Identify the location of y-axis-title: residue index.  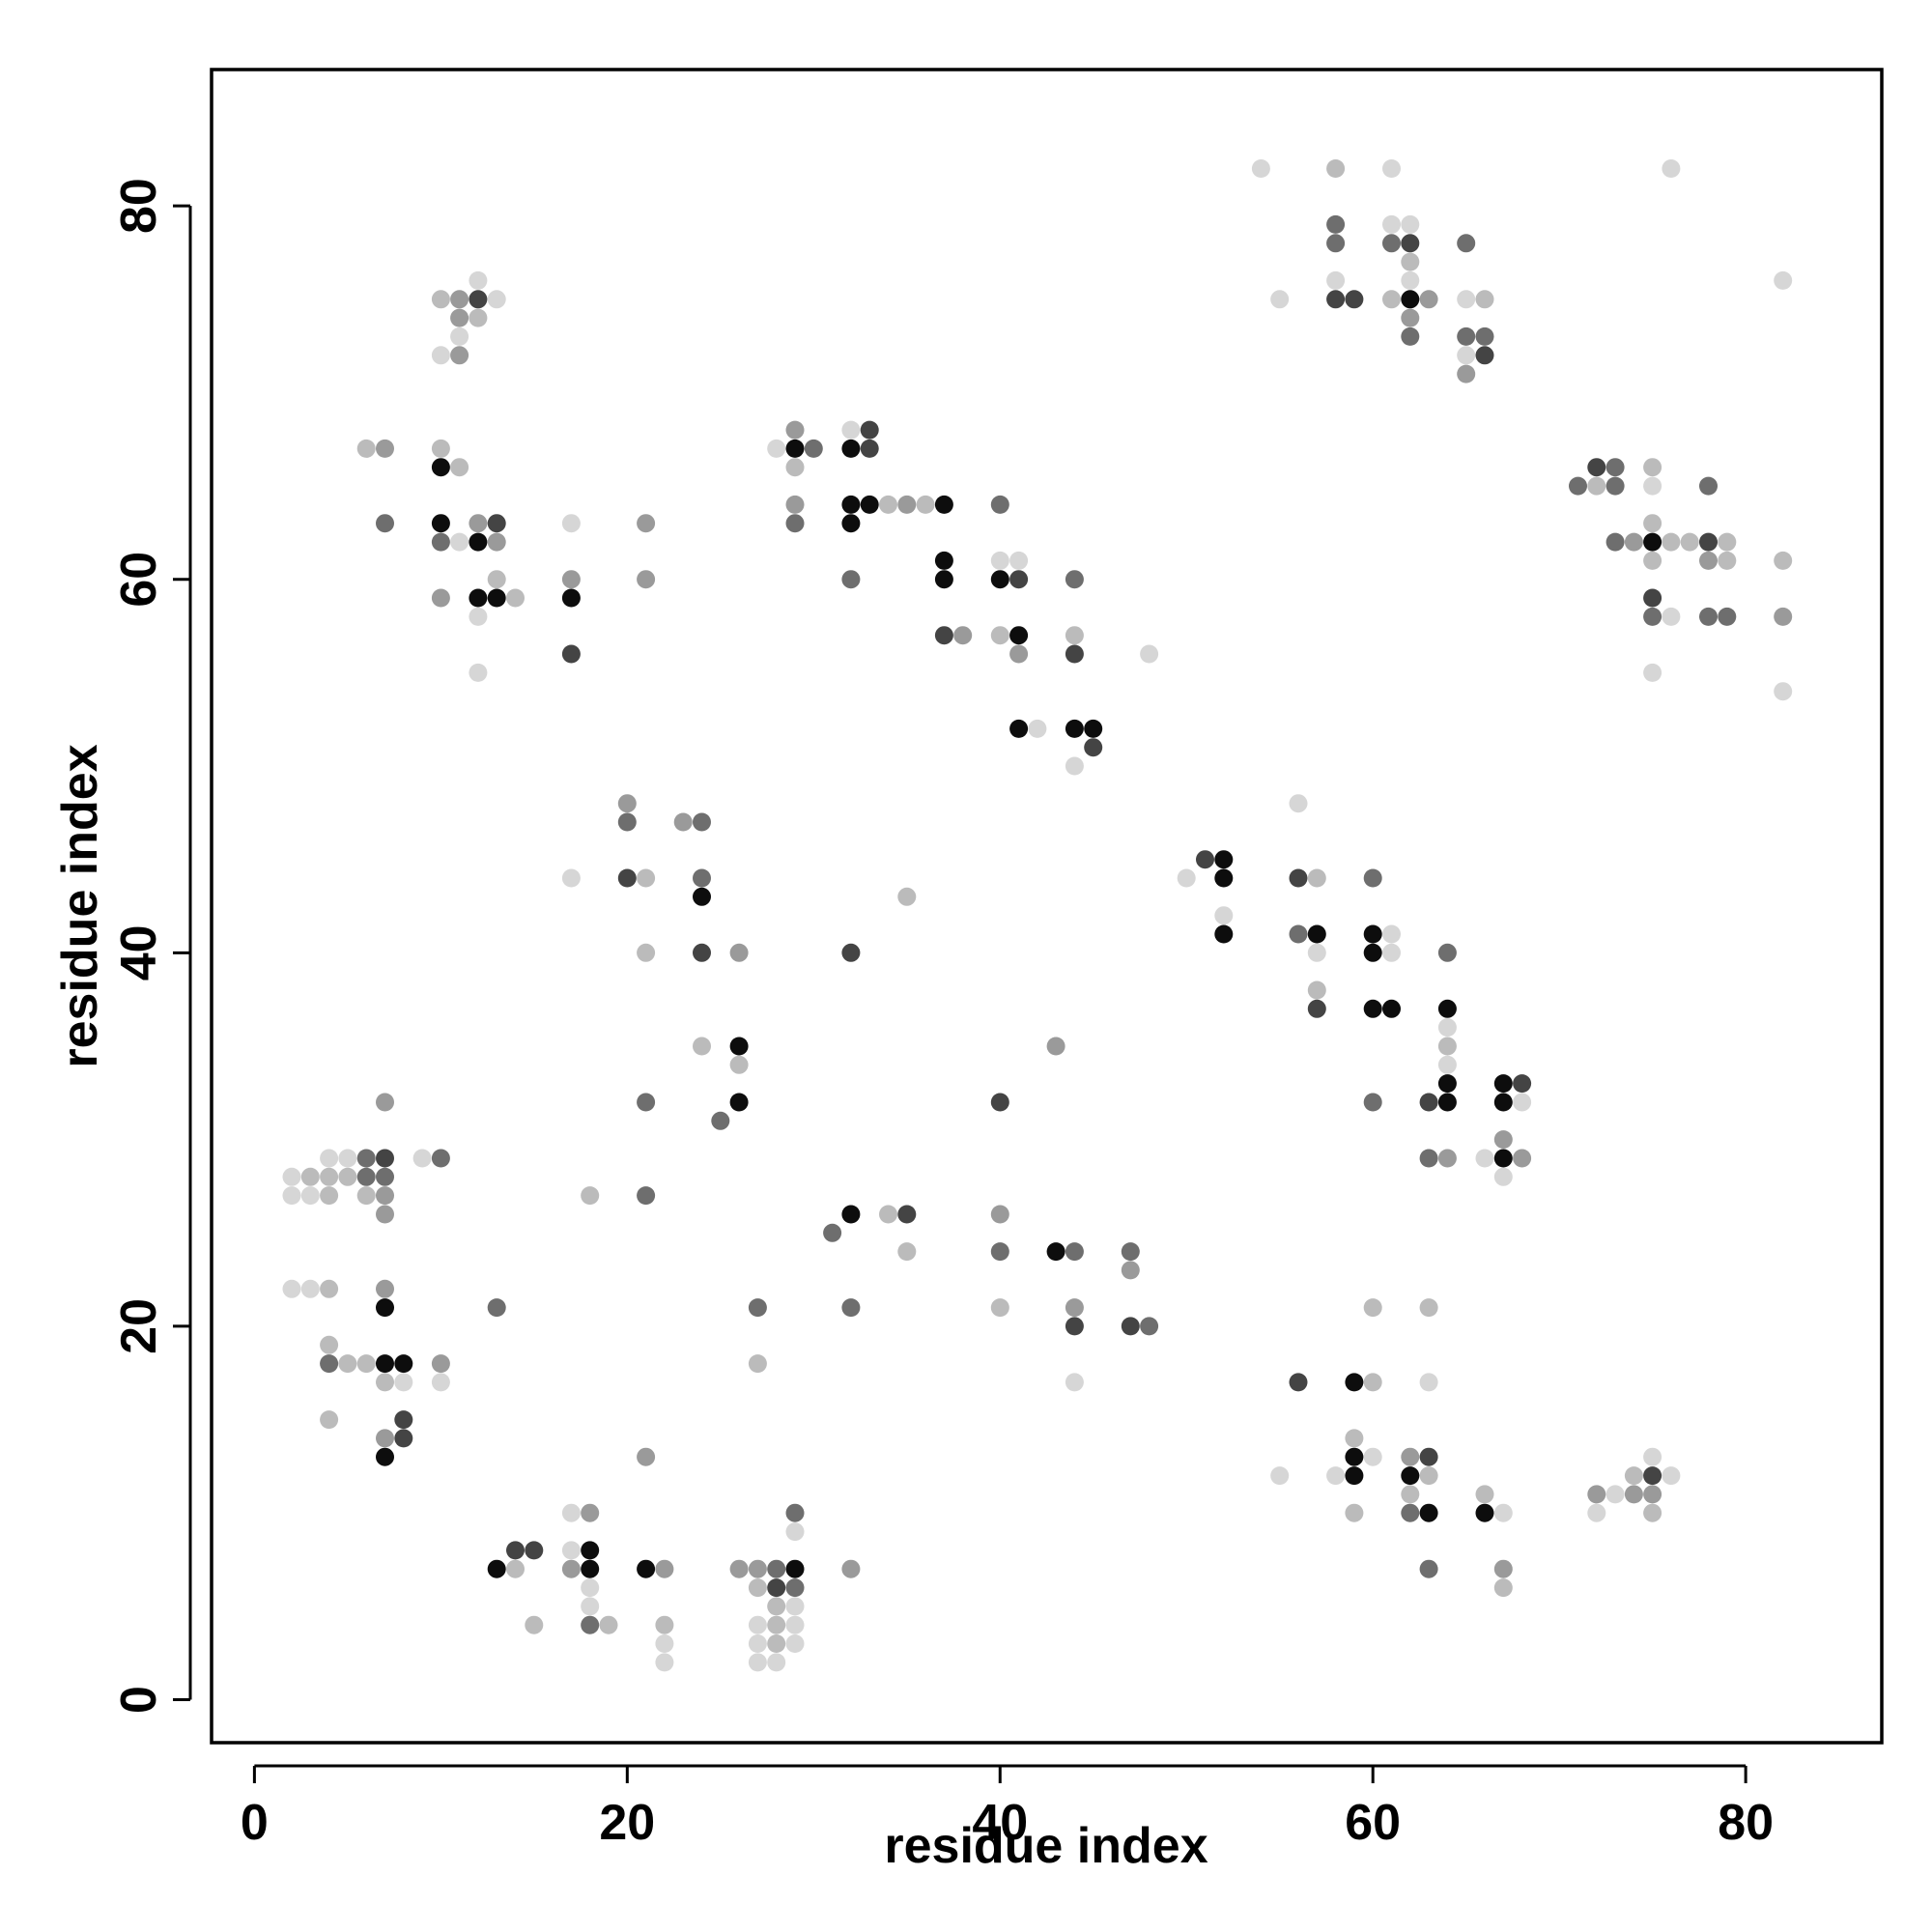
(80, 905).